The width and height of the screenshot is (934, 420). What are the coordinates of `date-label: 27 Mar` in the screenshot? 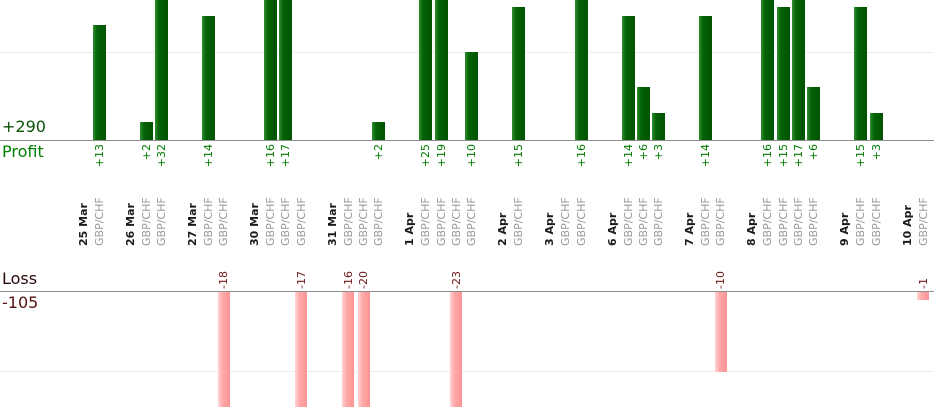 It's located at (192, 224).